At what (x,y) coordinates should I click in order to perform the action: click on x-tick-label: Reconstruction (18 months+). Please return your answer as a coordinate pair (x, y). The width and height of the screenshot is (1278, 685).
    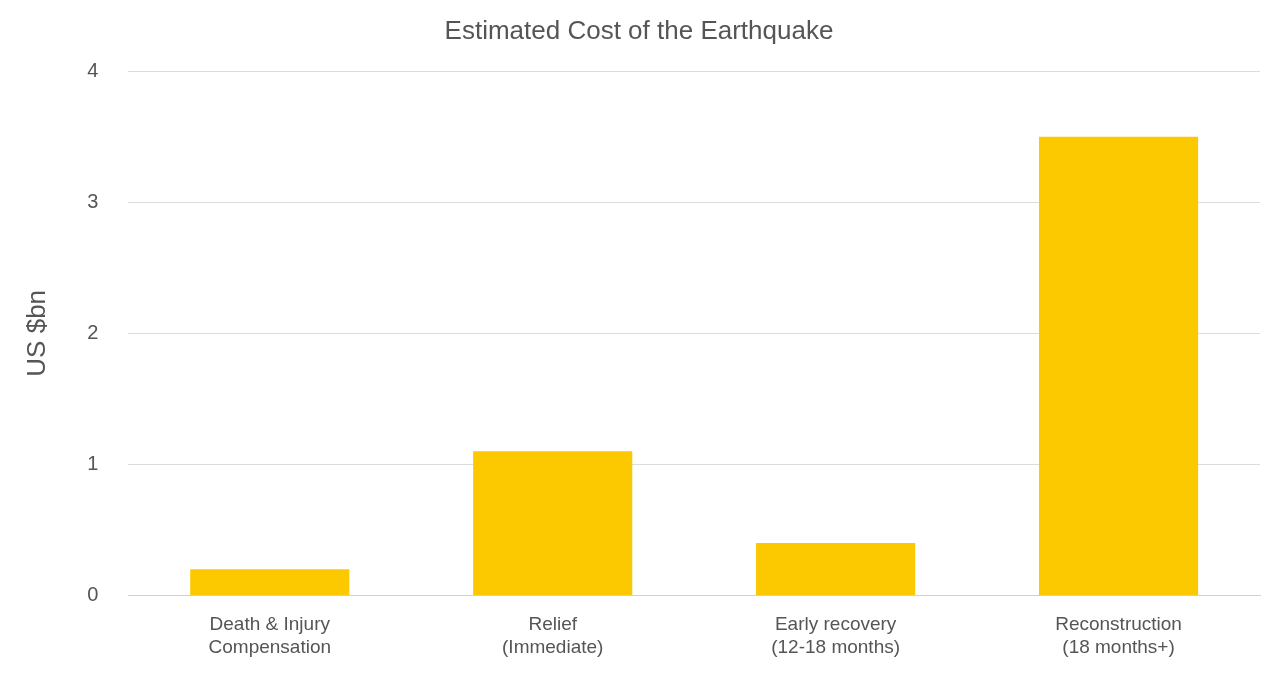
    Looking at the image, I should click on (1118, 635).